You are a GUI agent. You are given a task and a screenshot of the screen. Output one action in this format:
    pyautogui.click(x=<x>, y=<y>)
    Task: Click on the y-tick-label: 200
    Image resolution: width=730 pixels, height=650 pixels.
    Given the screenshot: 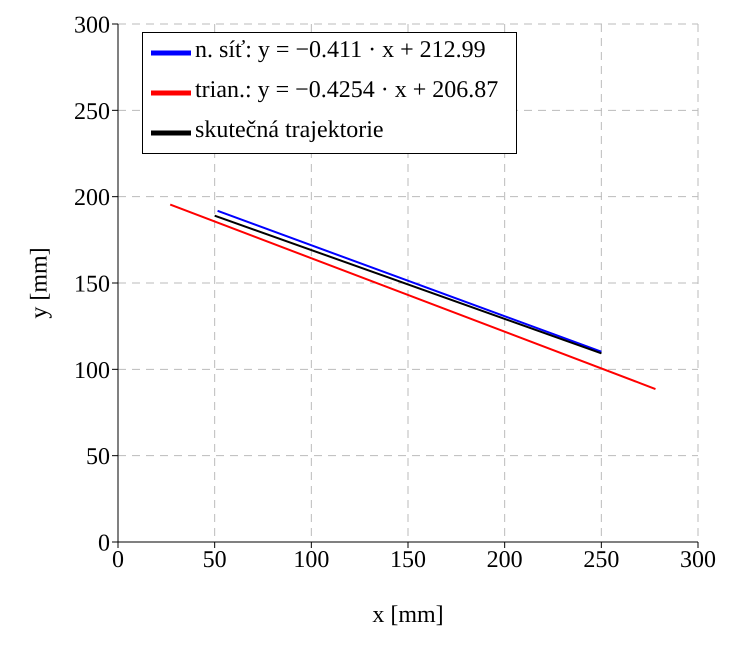 What is the action you would take?
    pyautogui.click(x=92, y=198)
    